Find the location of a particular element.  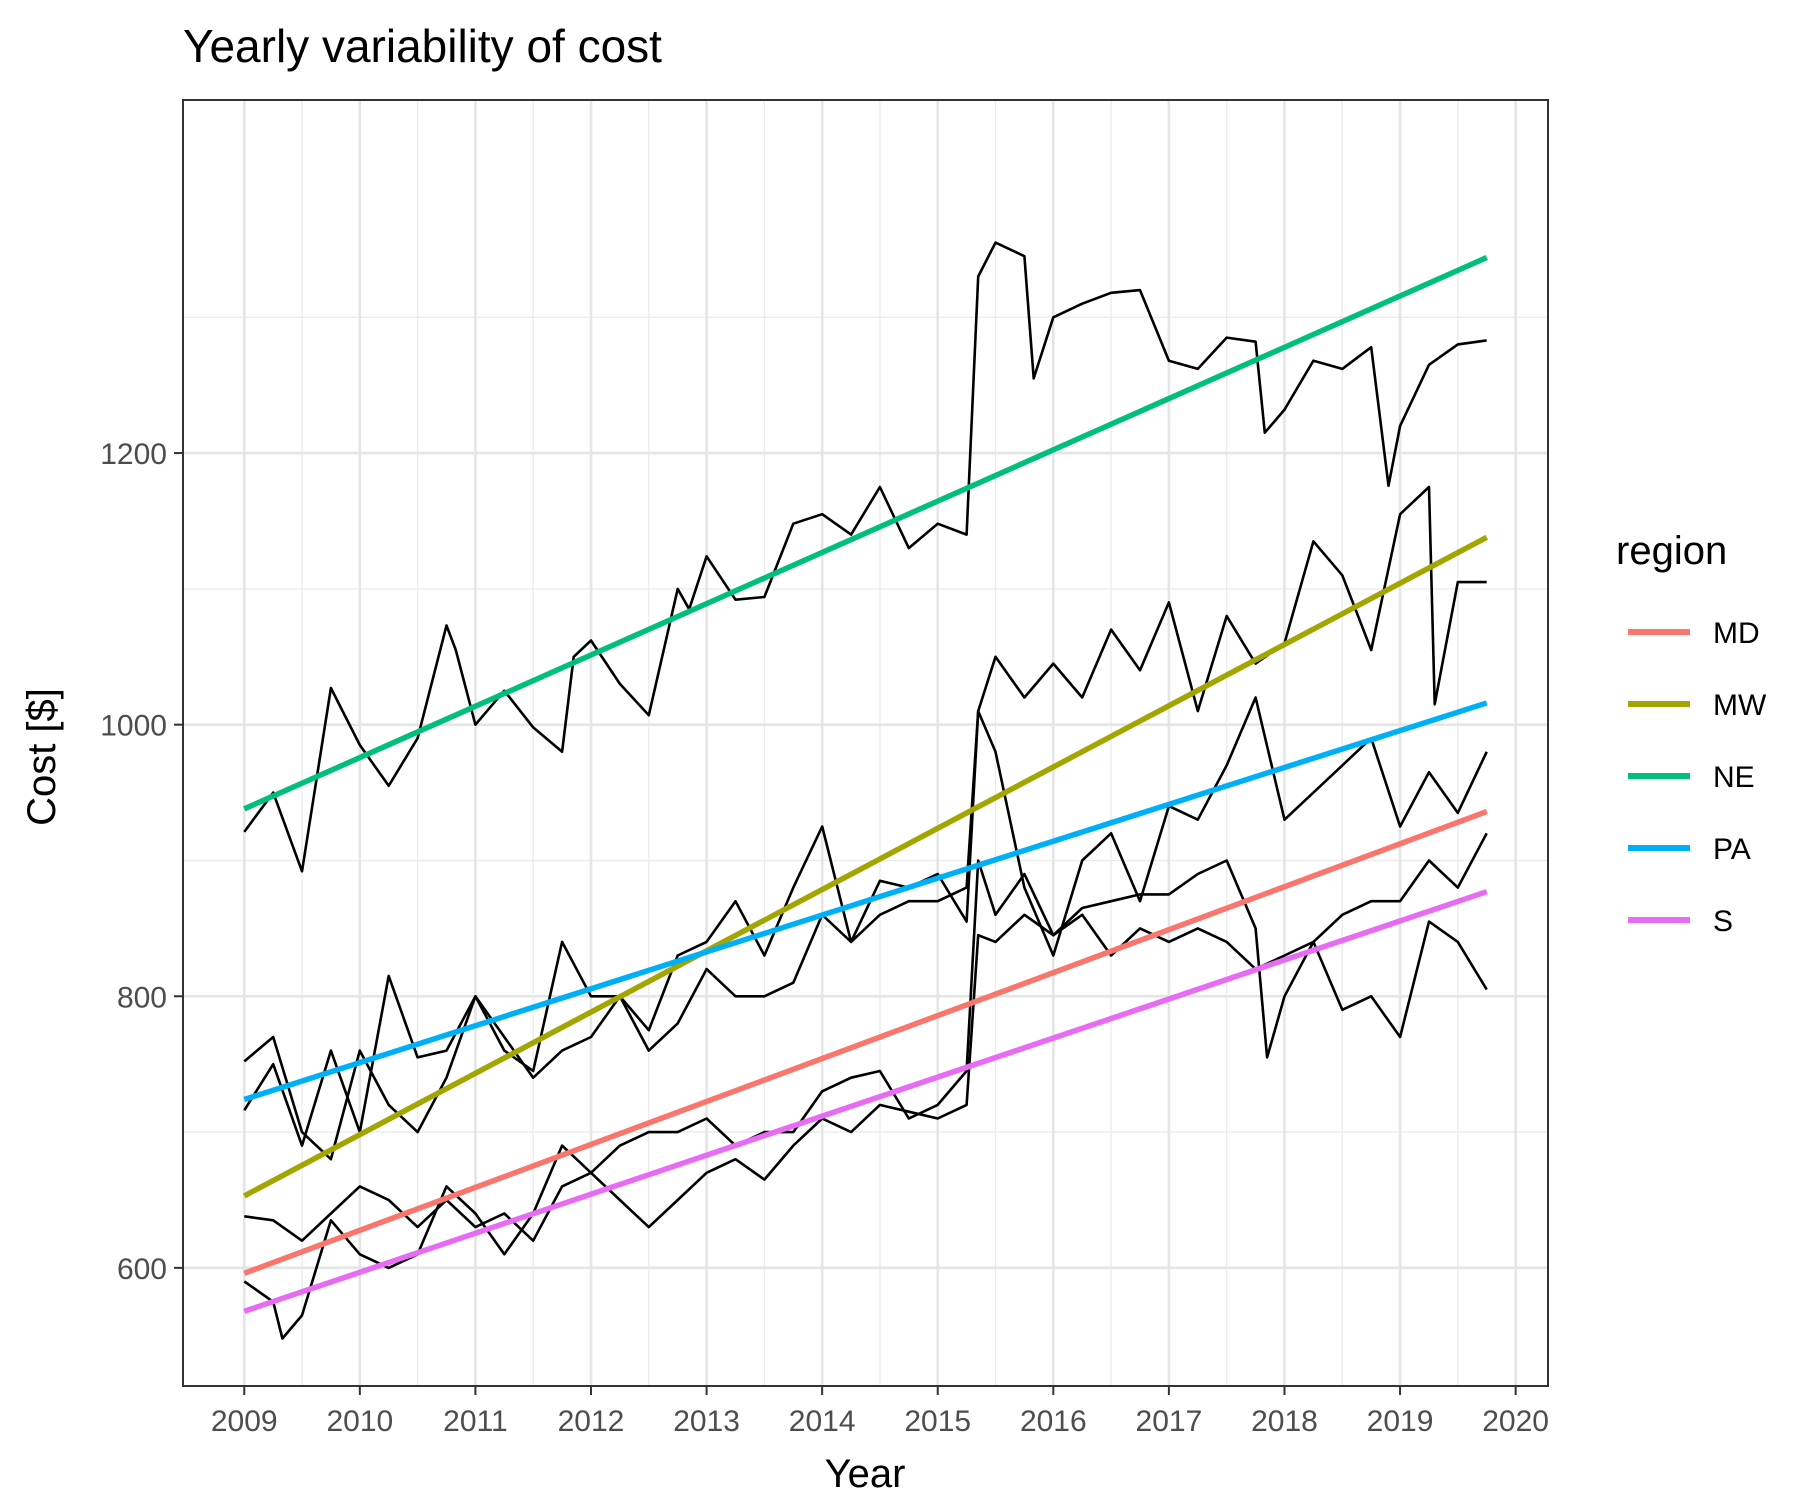

x-tick-label: 2018 is located at coordinates (1284, 1421).